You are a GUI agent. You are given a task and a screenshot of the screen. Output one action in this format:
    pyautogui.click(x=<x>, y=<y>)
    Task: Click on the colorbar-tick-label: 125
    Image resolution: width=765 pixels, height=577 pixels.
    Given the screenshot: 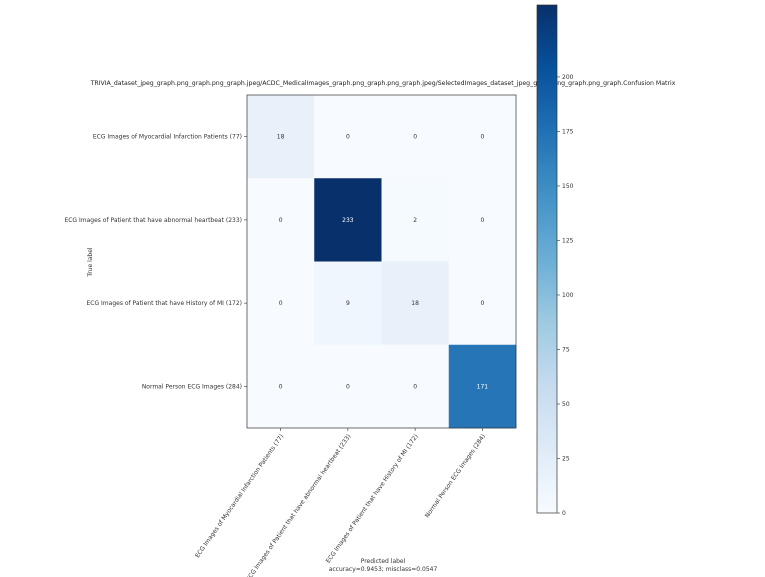 What is the action you would take?
    pyautogui.click(x=568, y=240)
    